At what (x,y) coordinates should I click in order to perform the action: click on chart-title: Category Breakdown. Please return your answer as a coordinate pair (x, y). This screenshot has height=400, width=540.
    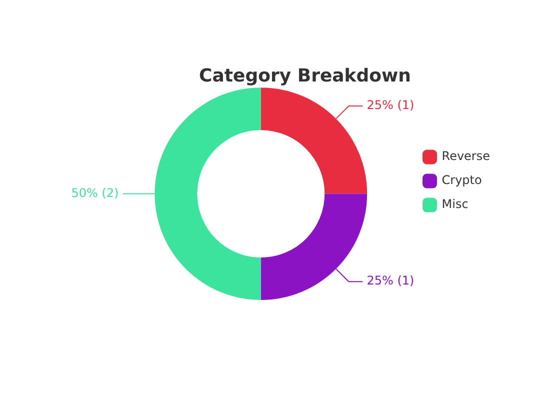
    Looking at the image, I should click on (305, 75).